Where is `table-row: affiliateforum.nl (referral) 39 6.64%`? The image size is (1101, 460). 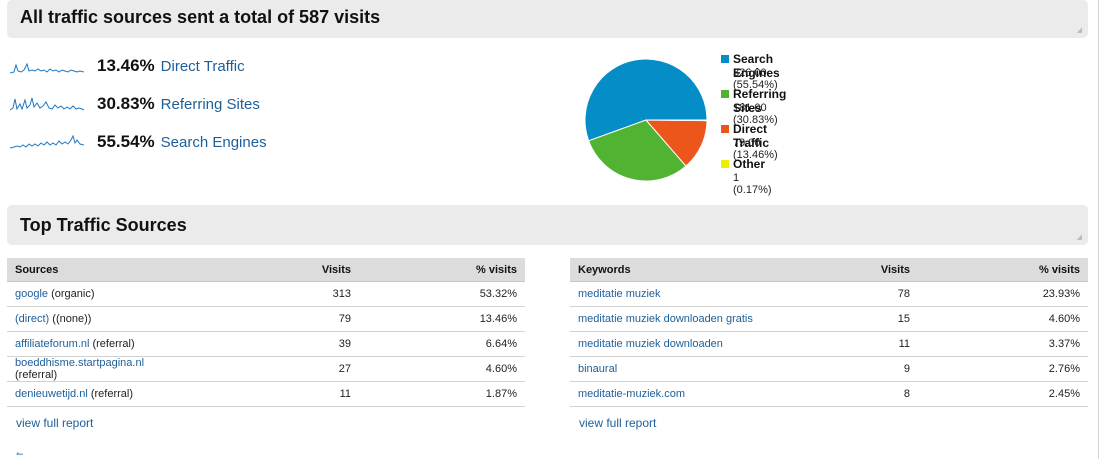
table-row: affiliateforum.nl (referral) 39 6.64% is located at coordinates (266, 344).